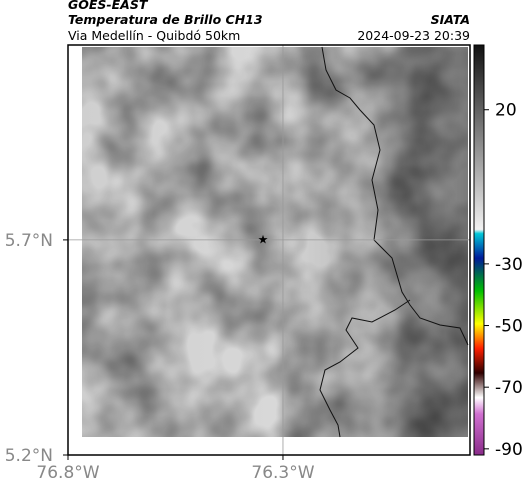 The width and height of the screenshot is (526, 491). I want to click on x-tick-label: 76.3°W, so click(282, 473).